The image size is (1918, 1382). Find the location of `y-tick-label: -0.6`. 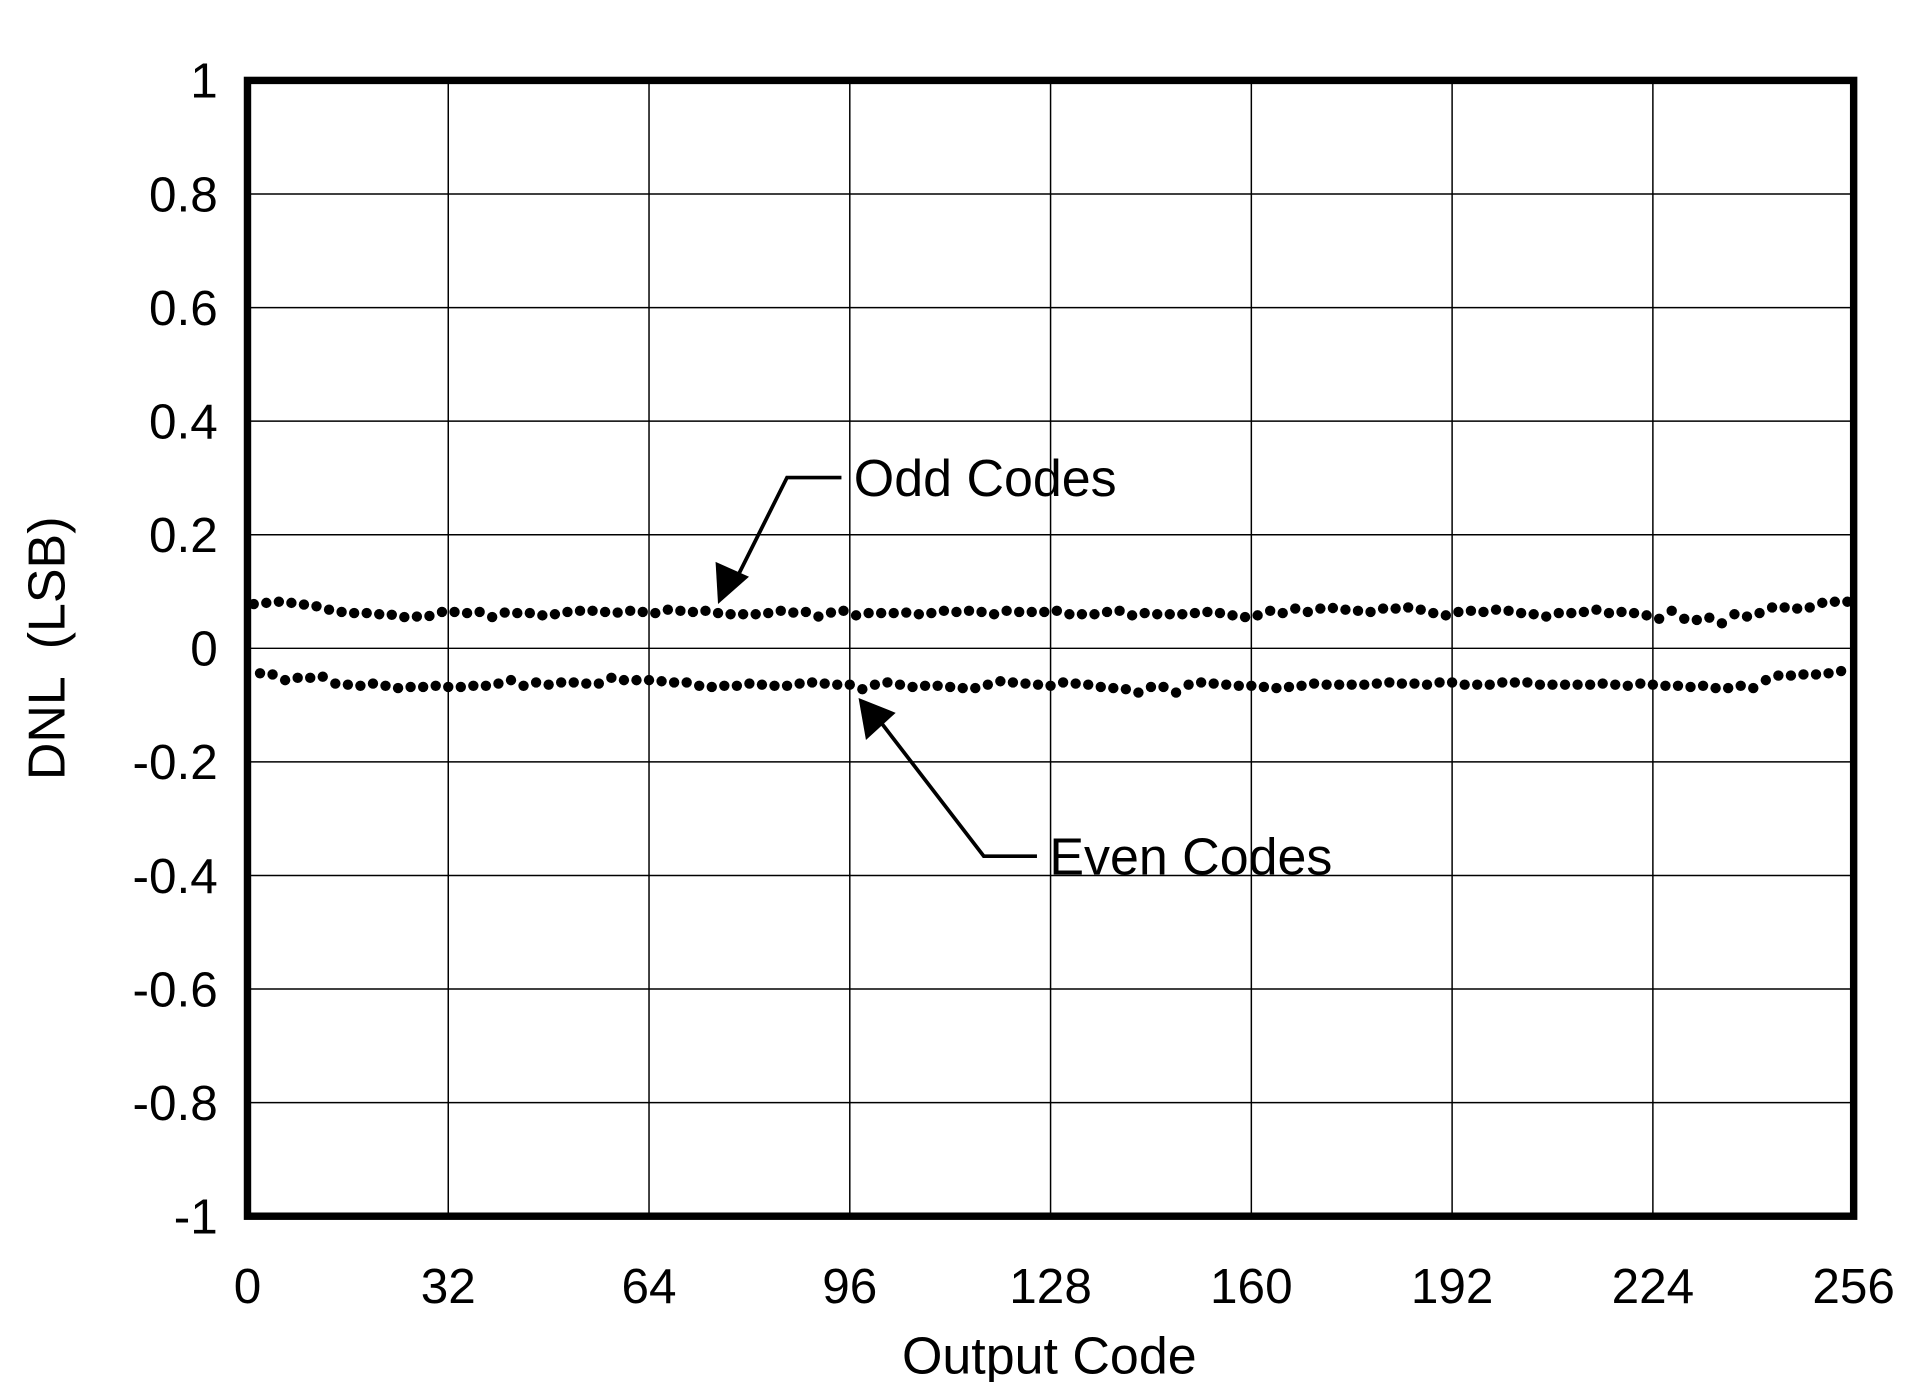

y-tick-label: -0.6 is located at coordinates (174, 989).